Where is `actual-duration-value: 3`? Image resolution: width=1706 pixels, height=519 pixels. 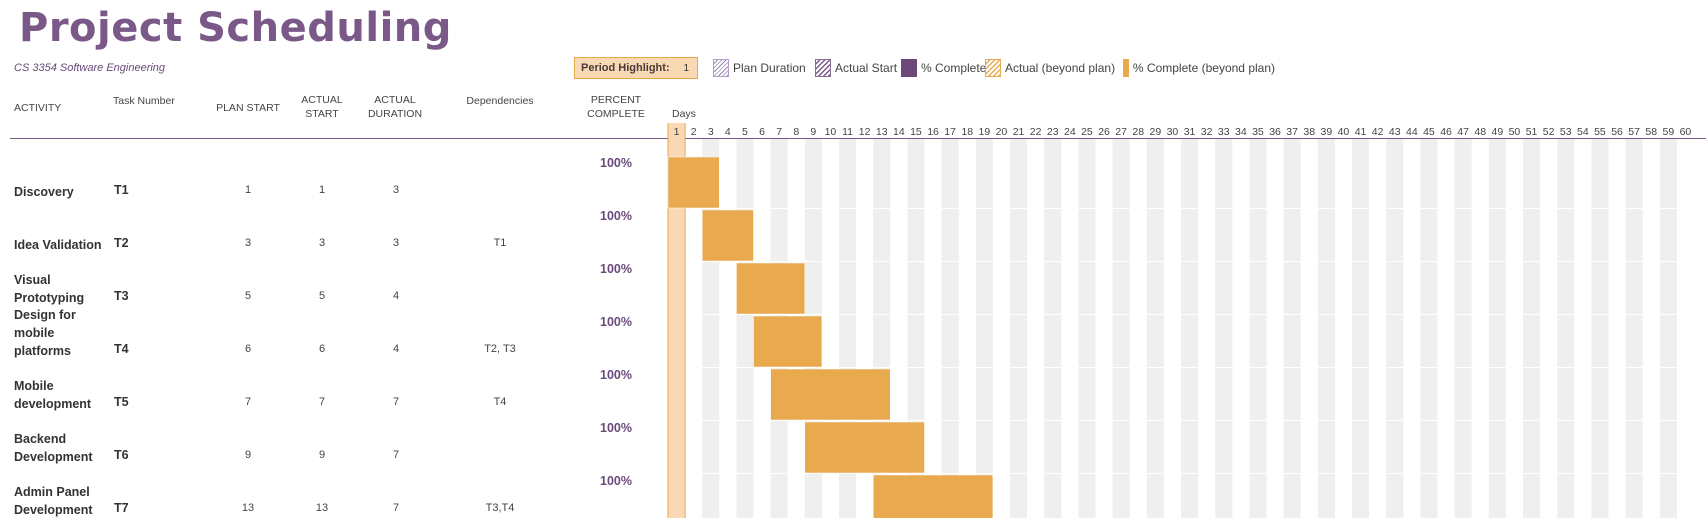 actual-duration-value: 3 is located at coordinates (396, 243).